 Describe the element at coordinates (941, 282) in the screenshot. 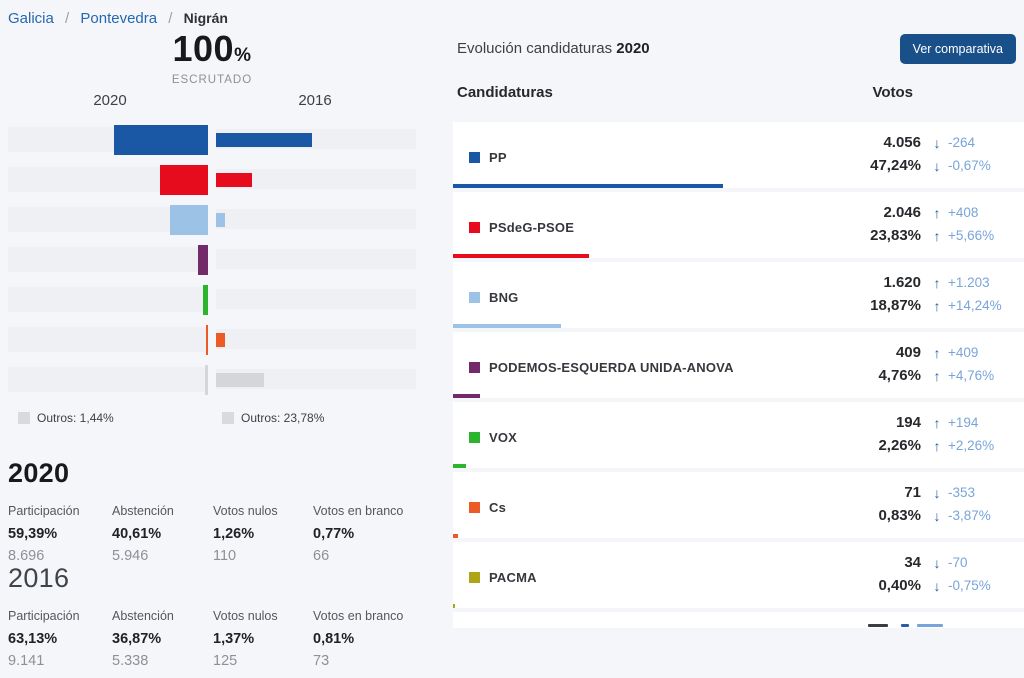

I see `value-line: 1.620 ↑ +1.203` at that location.